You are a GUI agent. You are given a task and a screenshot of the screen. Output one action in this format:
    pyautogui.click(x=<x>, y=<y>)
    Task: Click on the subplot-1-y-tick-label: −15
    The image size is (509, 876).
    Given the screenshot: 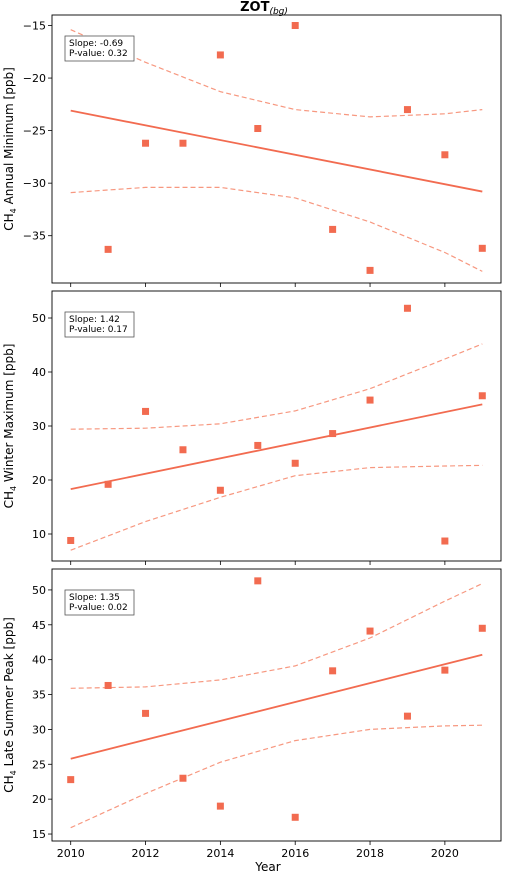 What is the action you would take?
    pyautogui.click(x=34, y=26)
    